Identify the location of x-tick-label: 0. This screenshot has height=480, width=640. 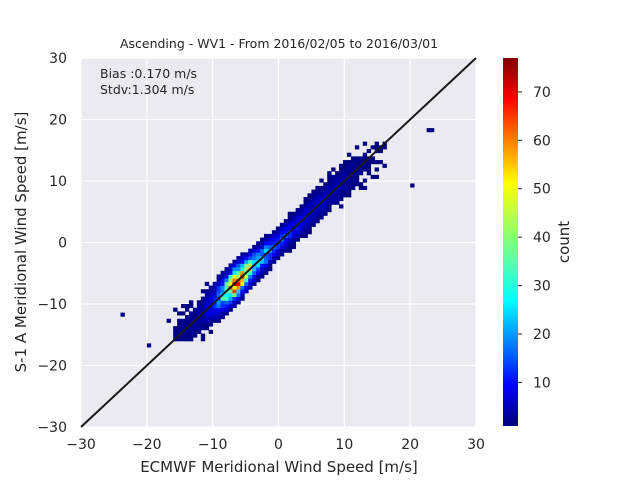
(278, 445).